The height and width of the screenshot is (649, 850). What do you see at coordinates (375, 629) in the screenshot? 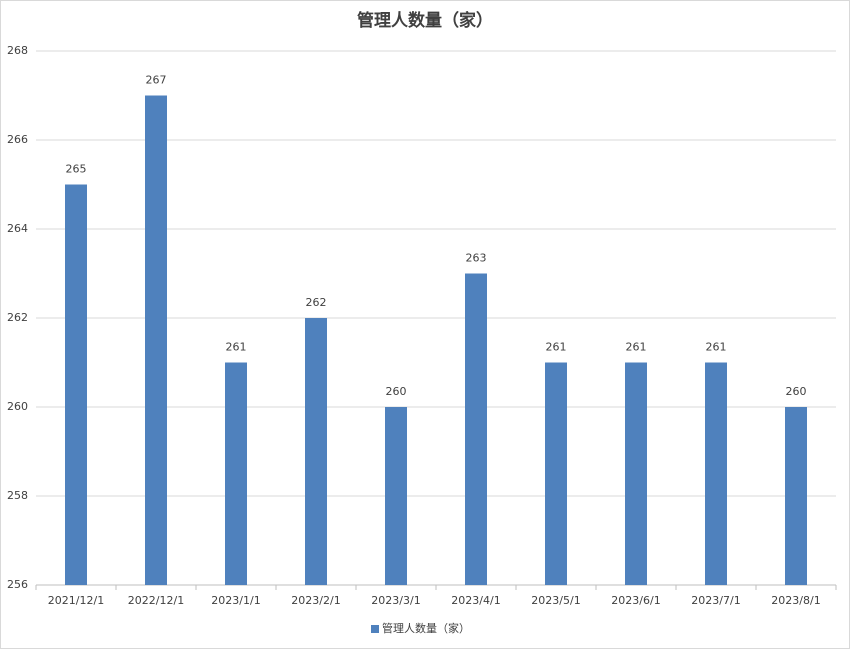
I see `legend-swatch` at bounding box center [375, 629].